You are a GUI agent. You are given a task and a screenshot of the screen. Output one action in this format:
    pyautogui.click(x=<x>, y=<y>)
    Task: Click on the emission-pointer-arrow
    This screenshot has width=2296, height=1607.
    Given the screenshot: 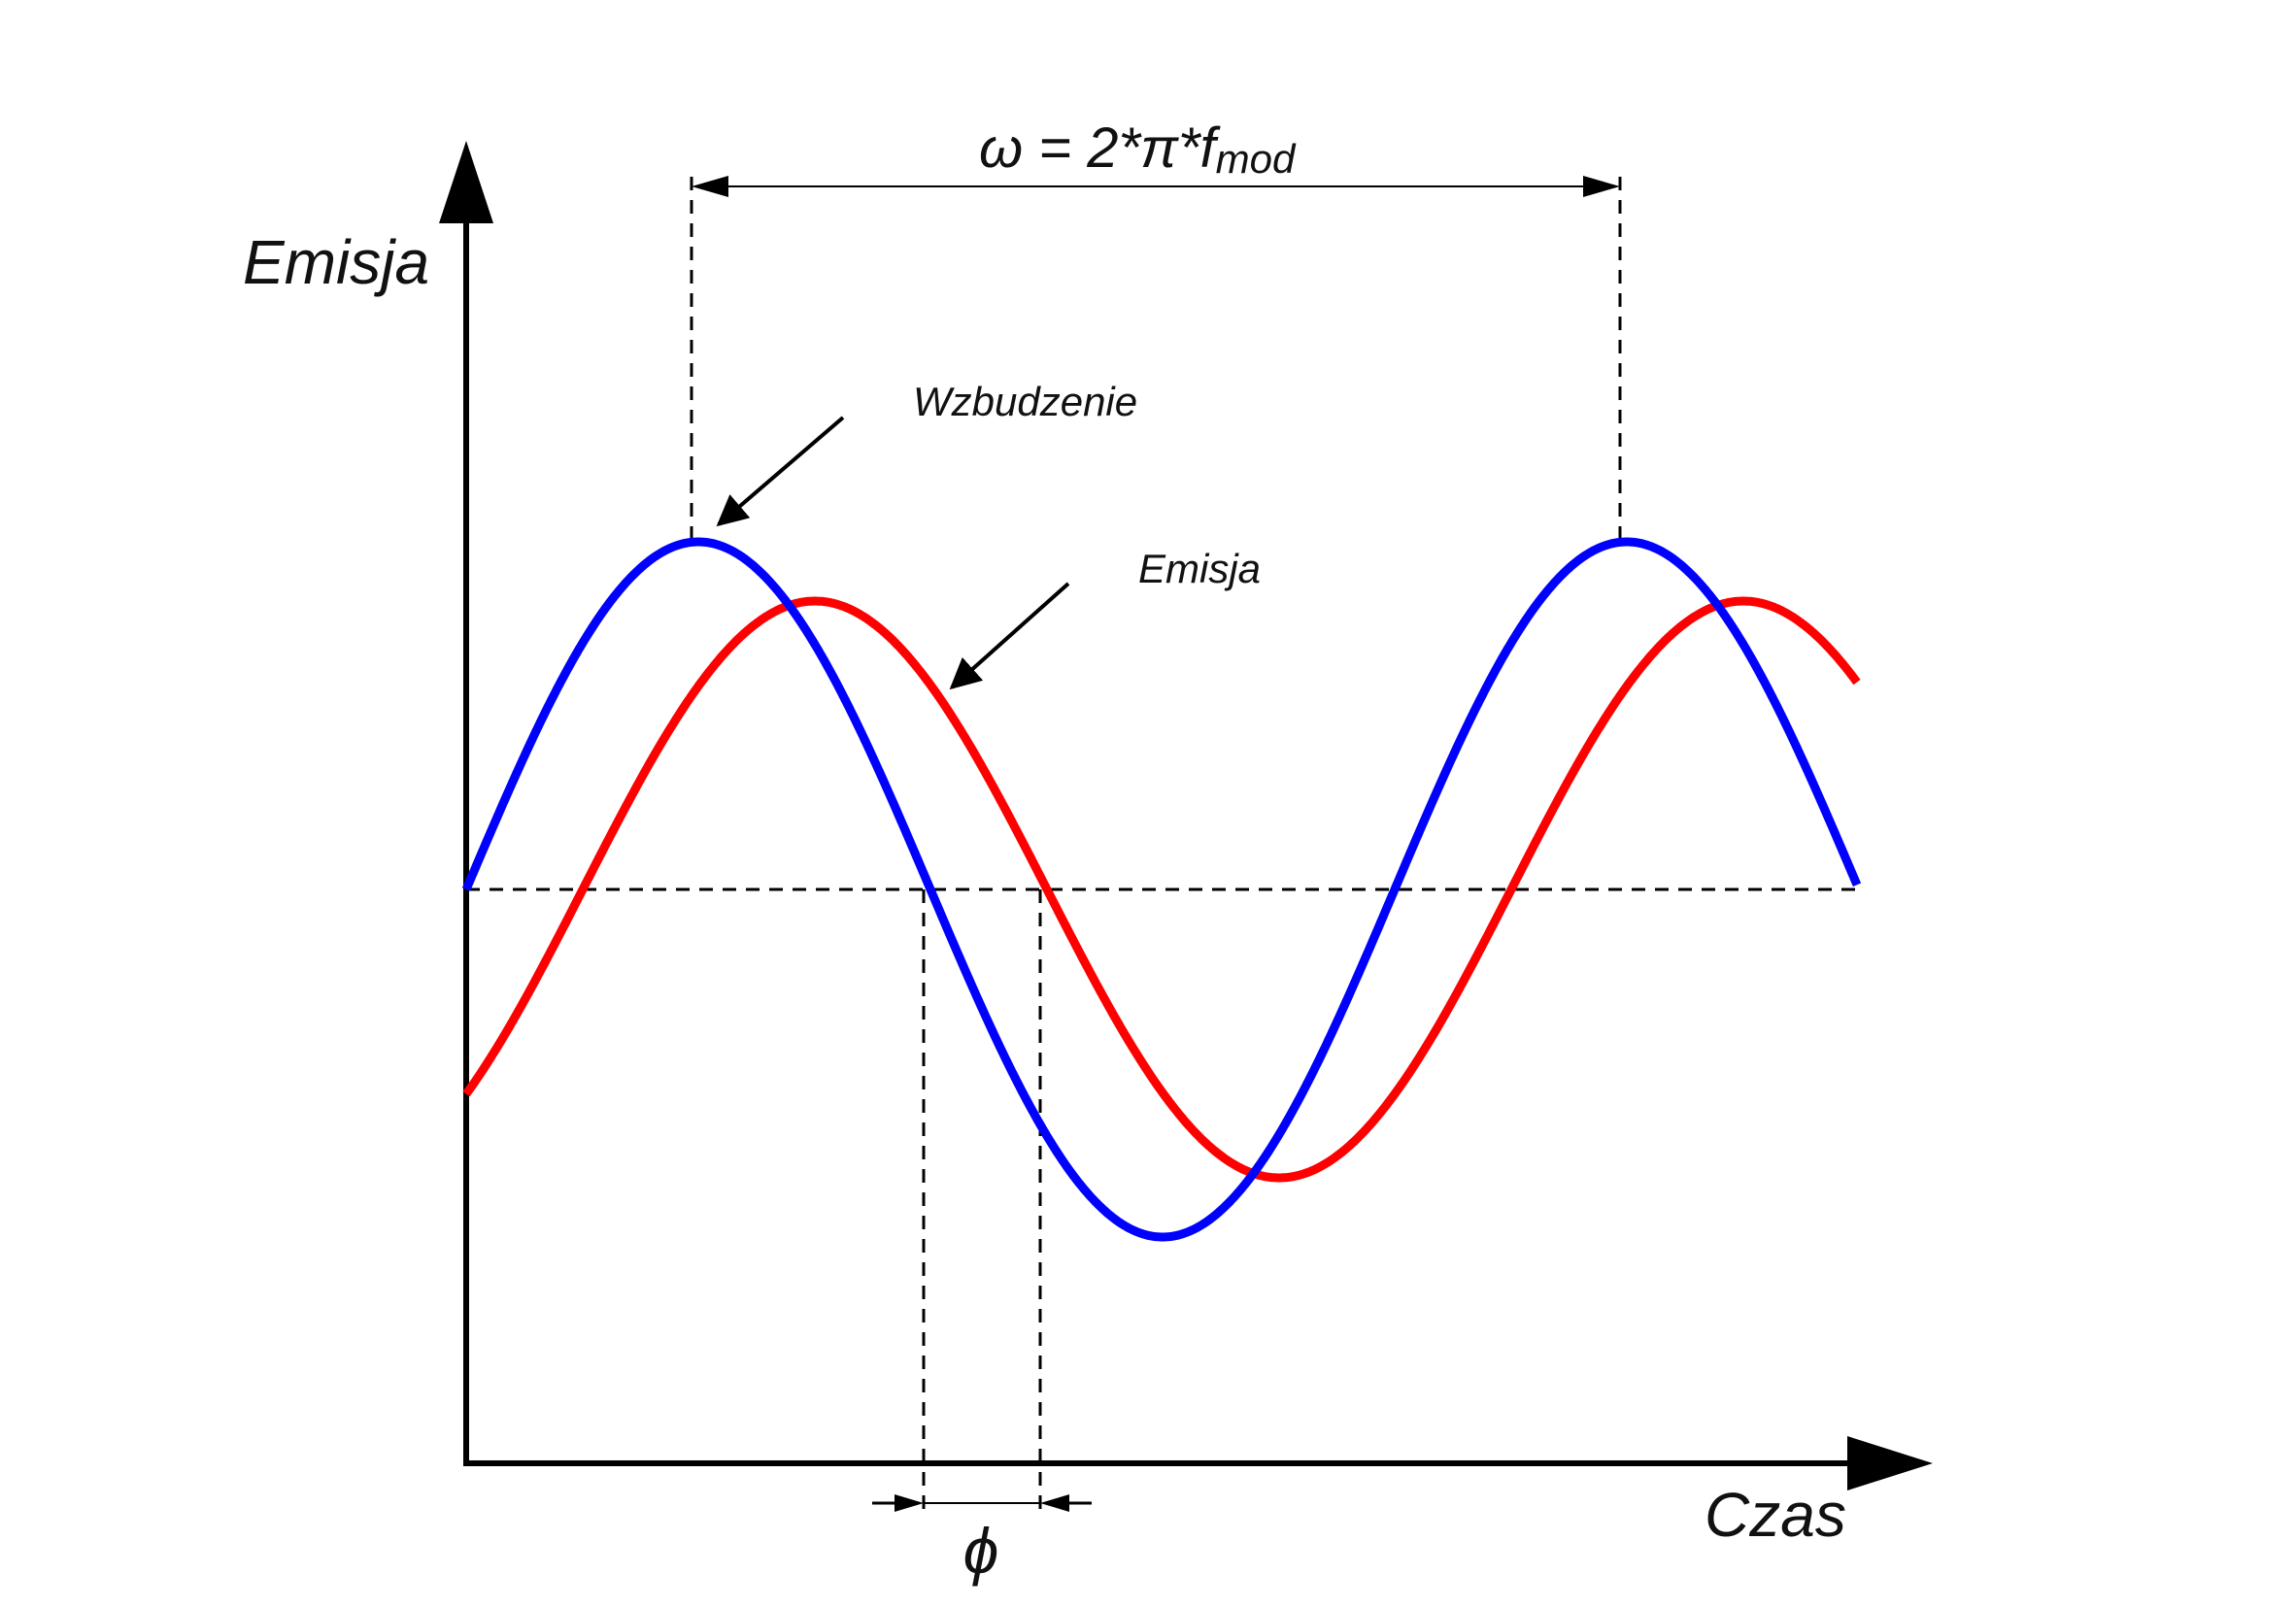 What is the action you would take?
    pyautogui.click(x=1010, y=636)
    